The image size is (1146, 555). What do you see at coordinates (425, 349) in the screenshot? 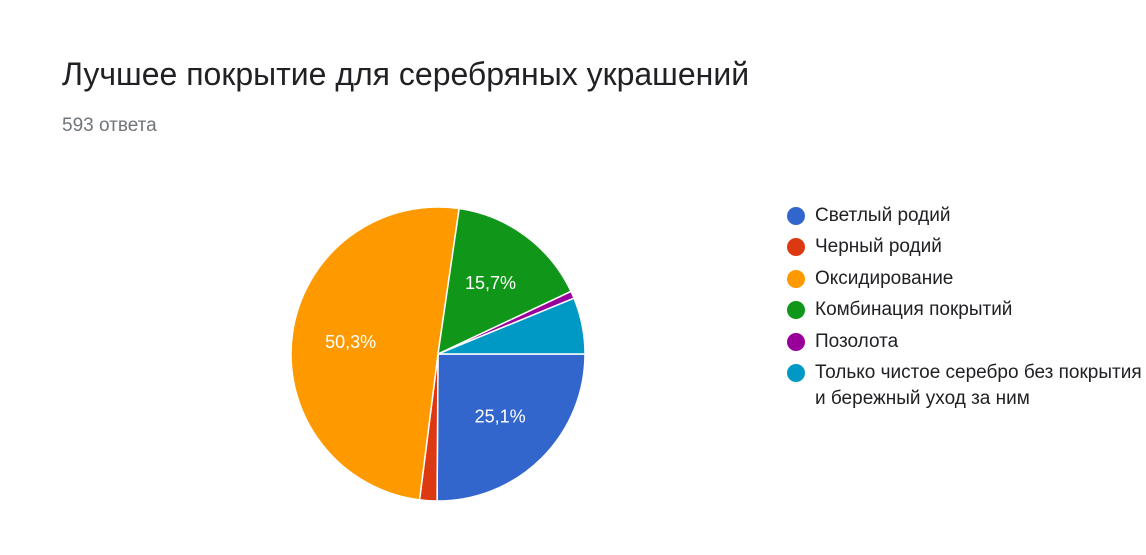
I see `pie-data-labels: 25,1% 50,3% 15,7%` at bounding box center [425, 349].